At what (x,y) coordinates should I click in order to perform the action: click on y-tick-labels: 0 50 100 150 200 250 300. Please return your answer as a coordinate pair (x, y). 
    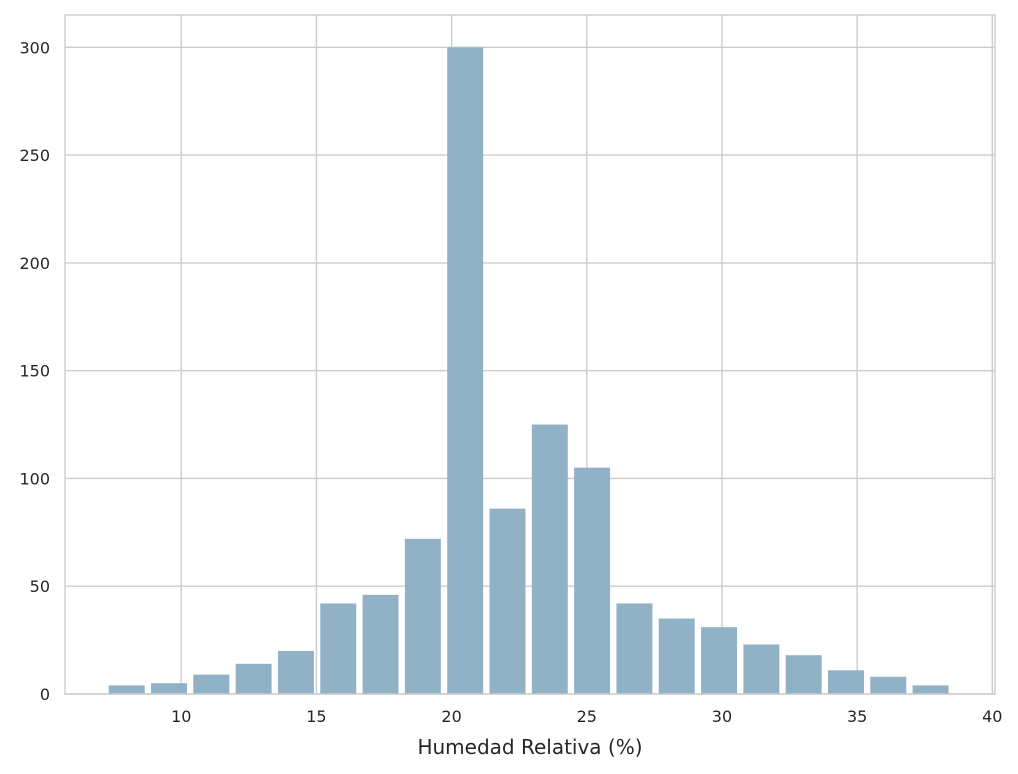
    Looking at the image, I should click on (34, 371).